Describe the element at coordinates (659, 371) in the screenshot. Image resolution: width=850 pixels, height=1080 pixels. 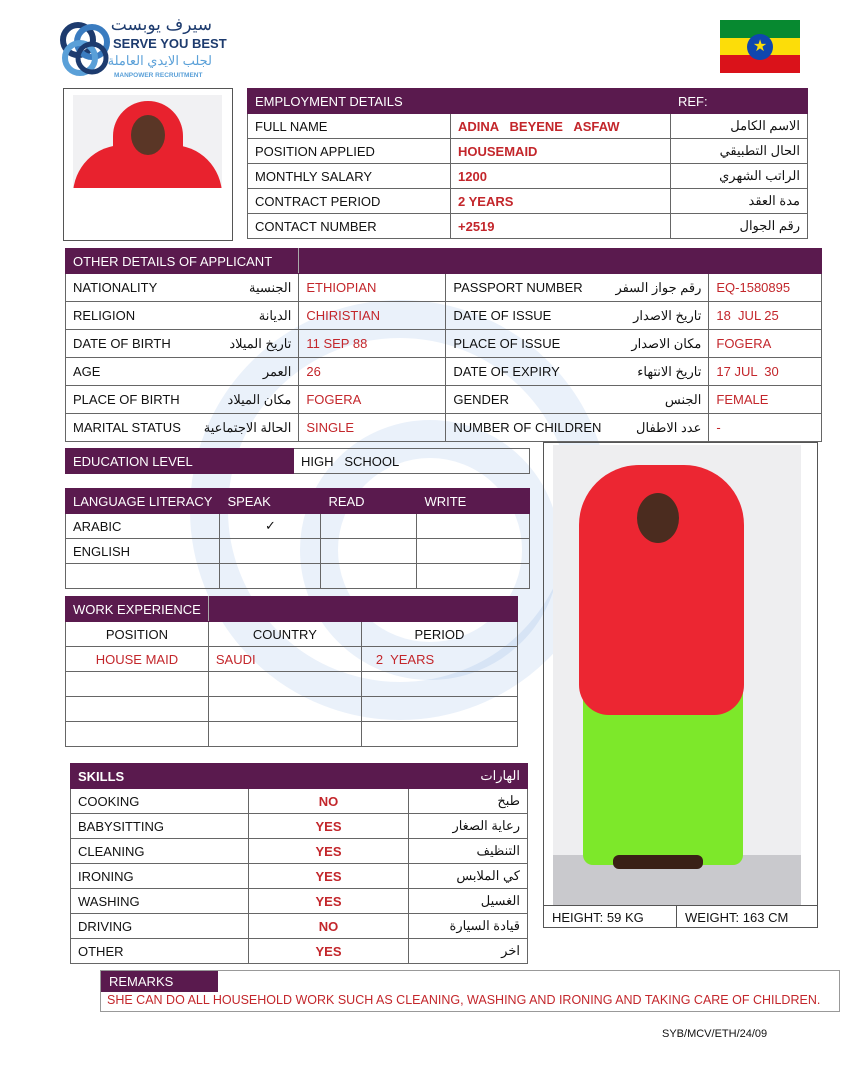
I see `field-label-arabic: تاريخ الانتهاء` at that location.